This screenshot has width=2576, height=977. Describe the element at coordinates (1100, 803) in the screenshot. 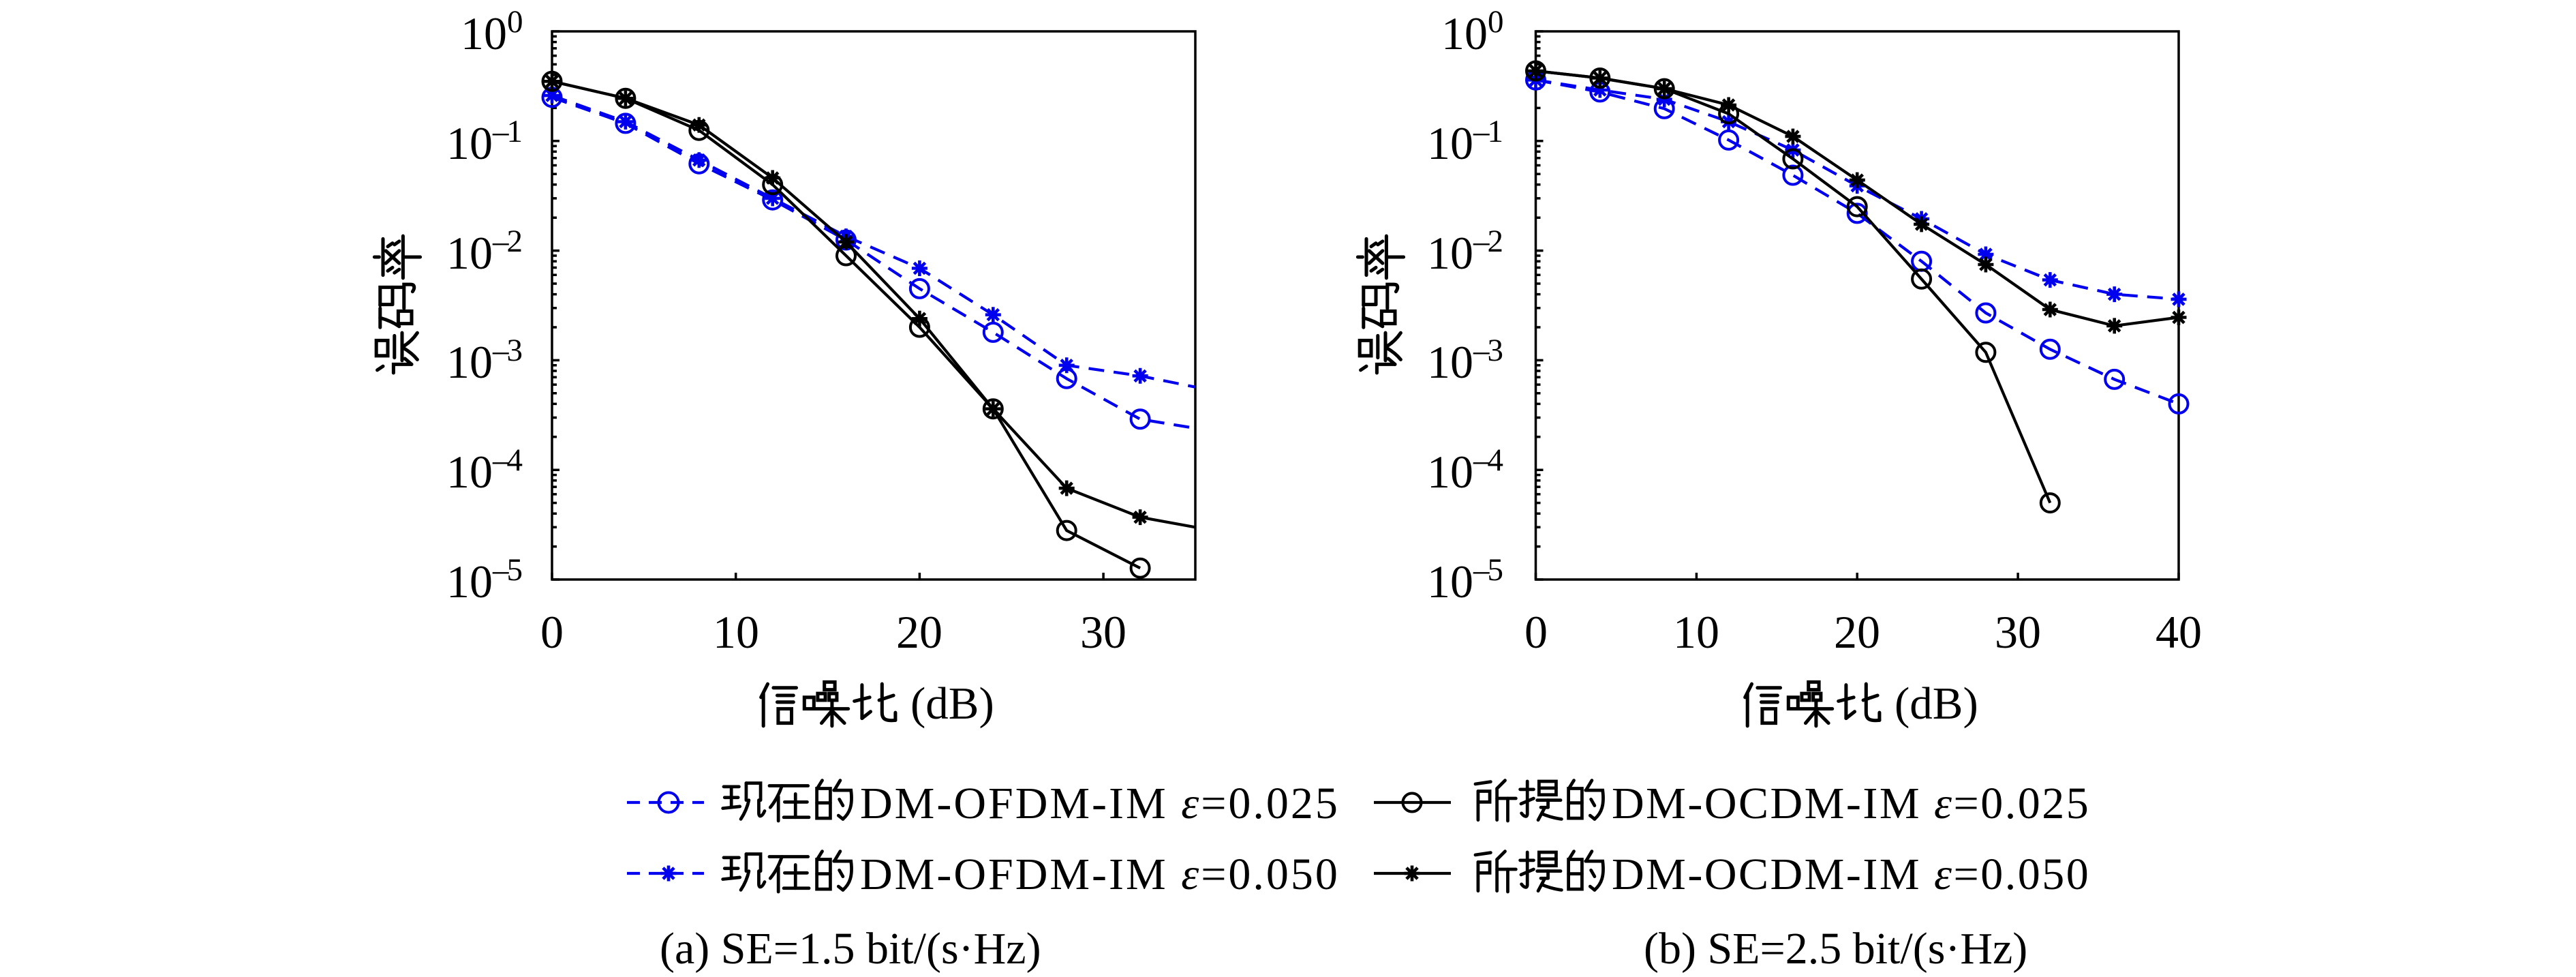

I see `svg-text: DM-OFDM-IM ε=0.025` at that location.